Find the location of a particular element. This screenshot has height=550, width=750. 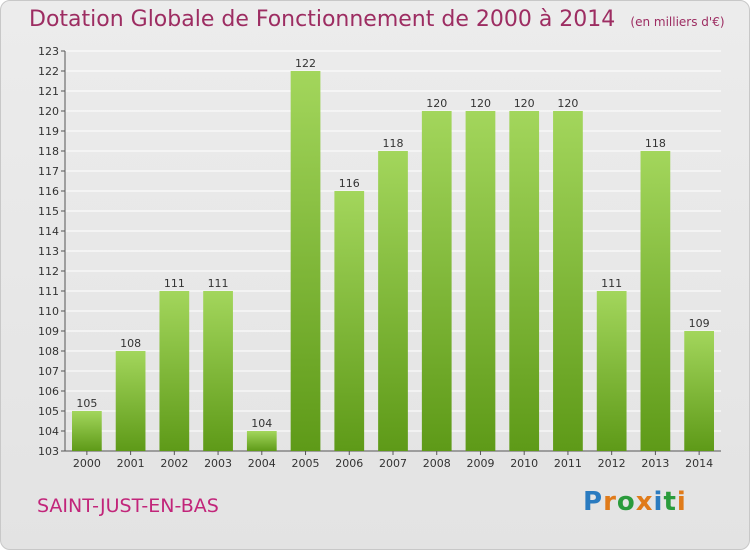

data-label-2010: 120 is located at coordinates (524, 103).